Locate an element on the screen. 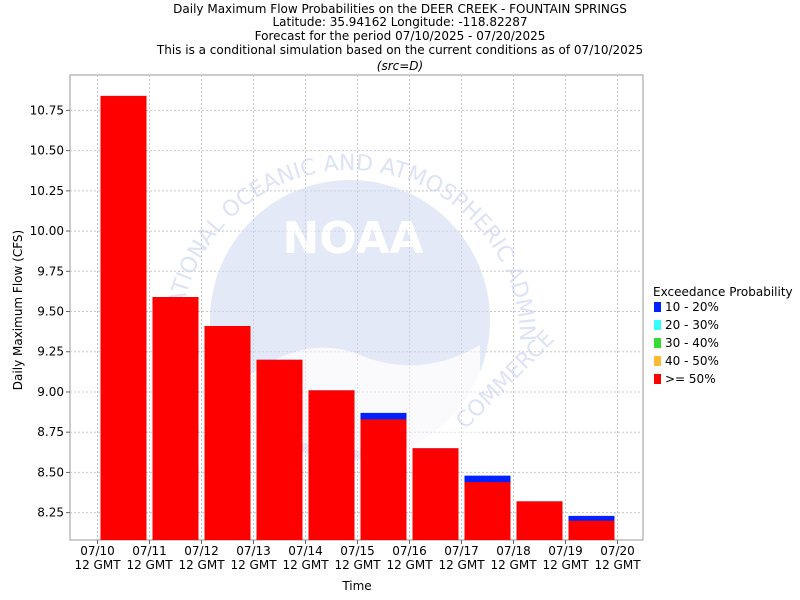  x-tick-label-date: 07/20 is located at coordinates (617, 551).